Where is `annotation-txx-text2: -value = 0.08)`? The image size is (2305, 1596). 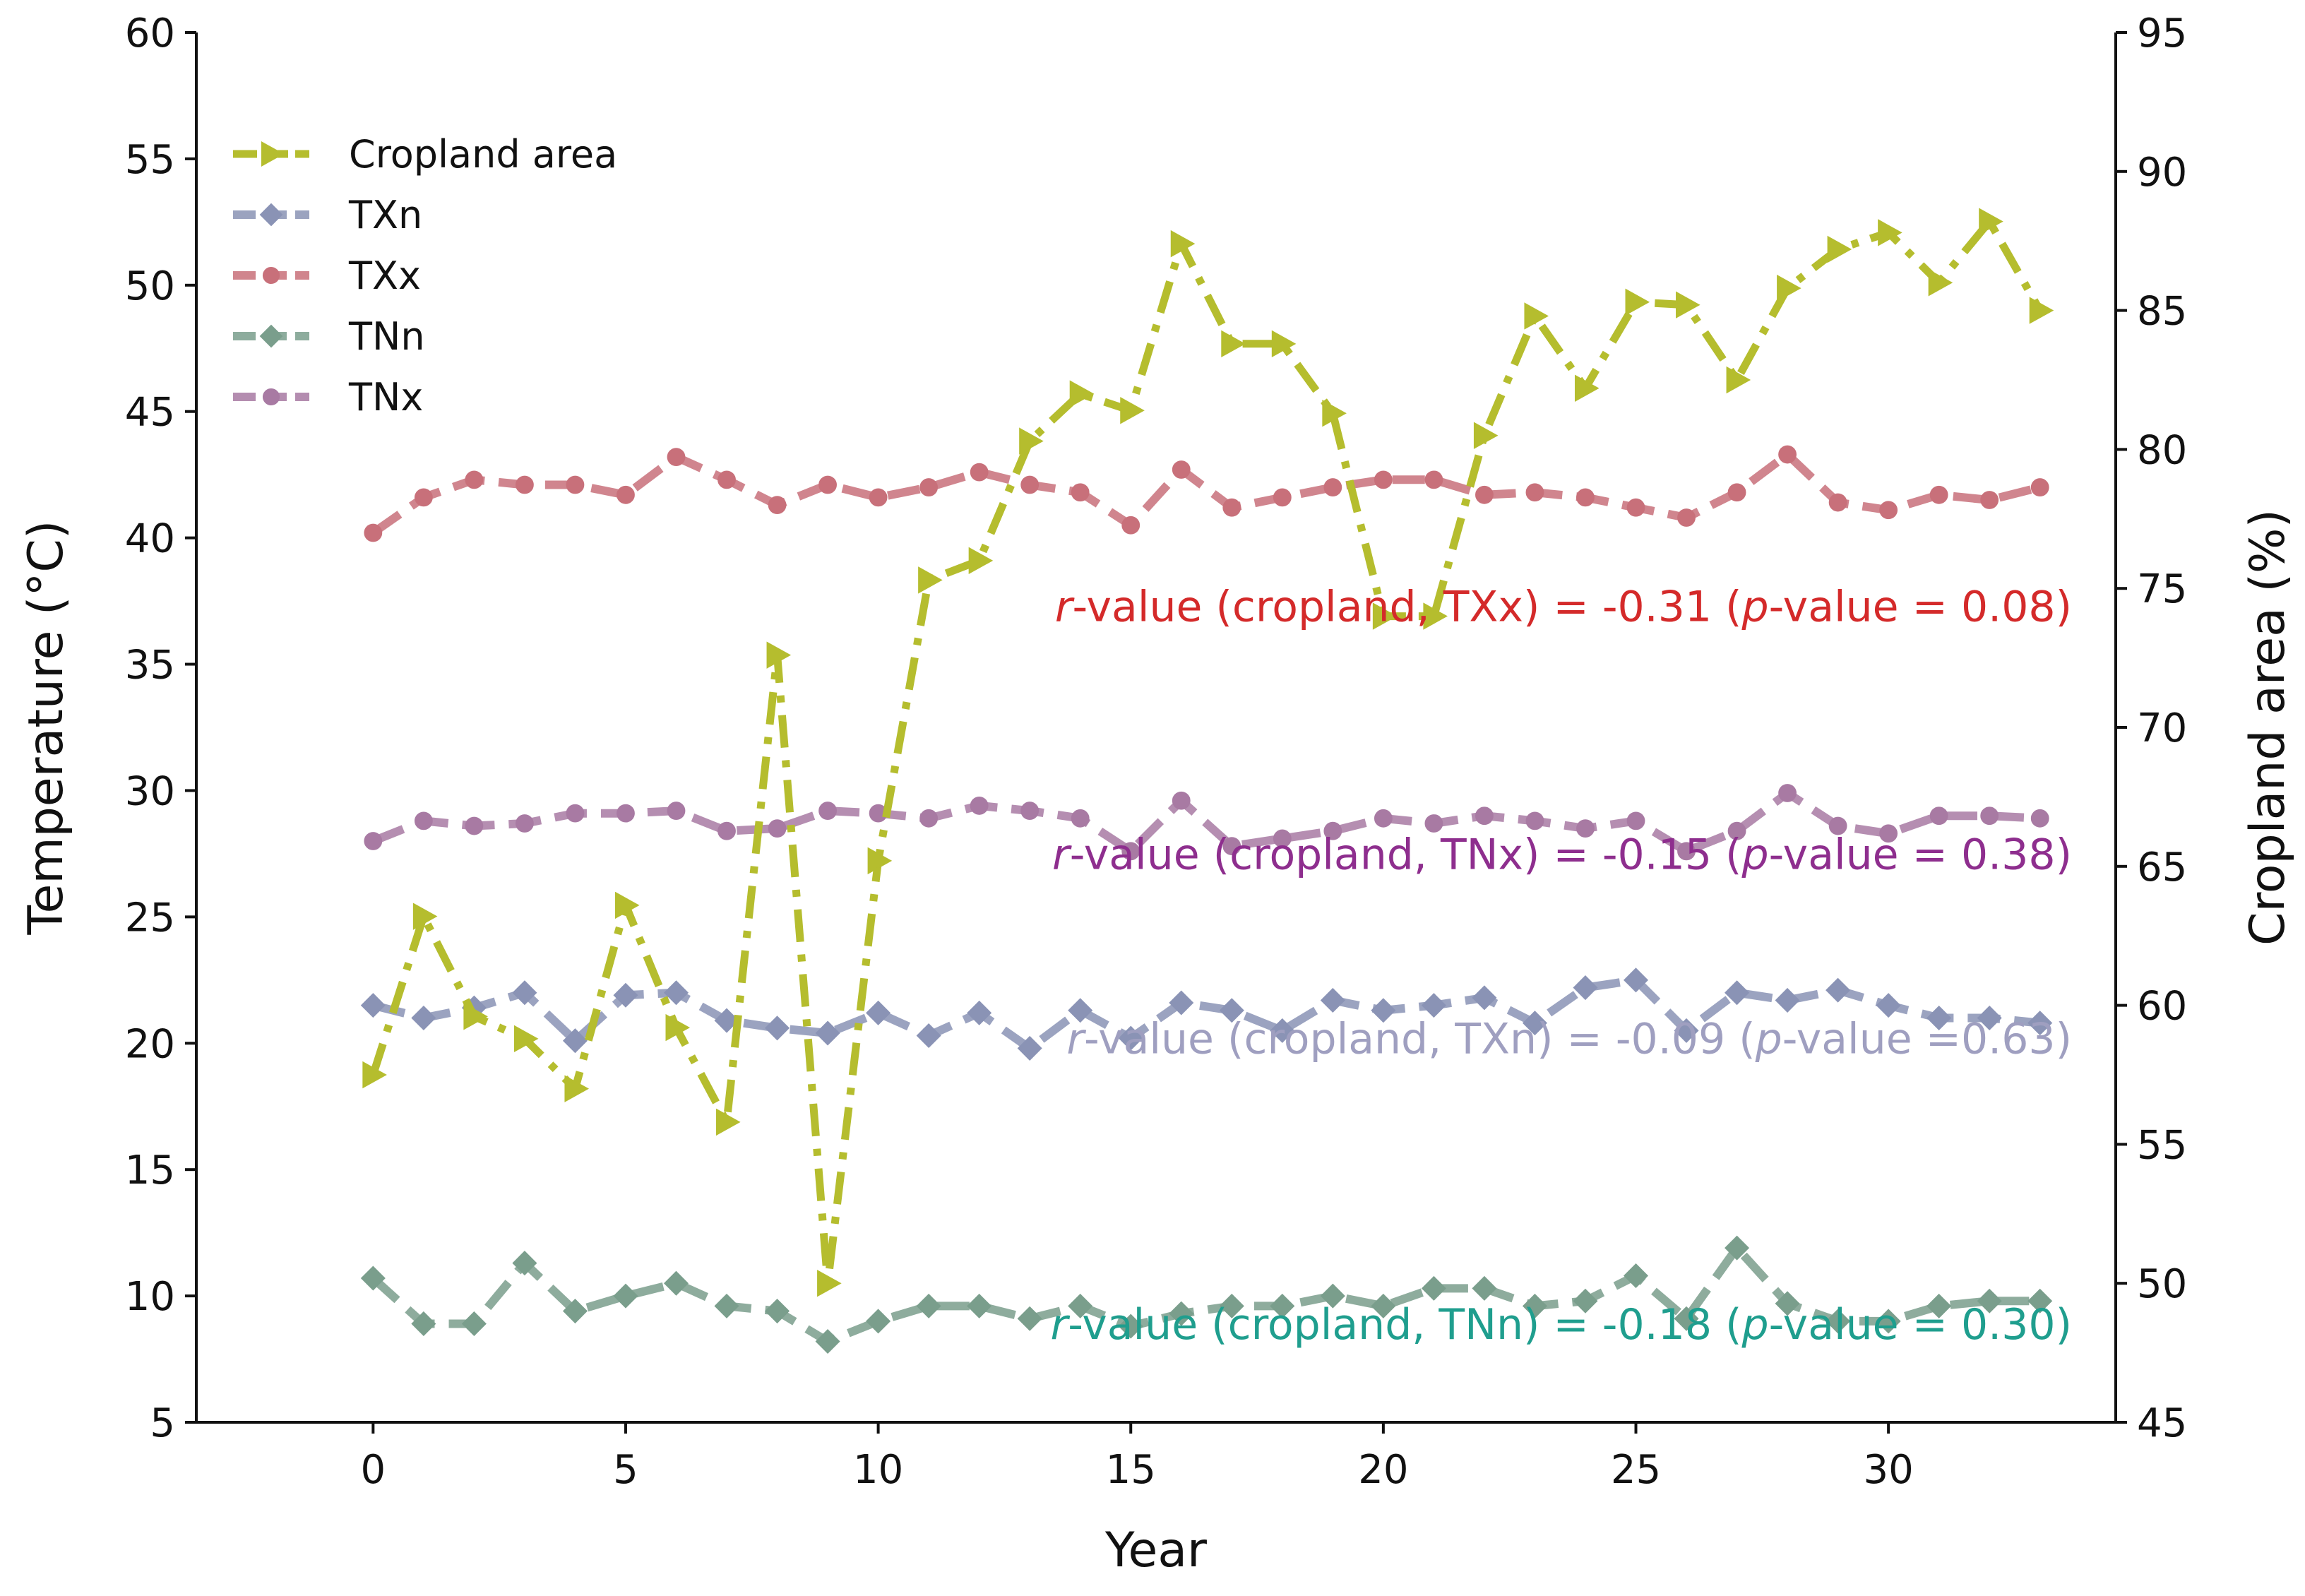 annotation-txx-text2: -value = 0.08) is located at coordinates (1920, 608).